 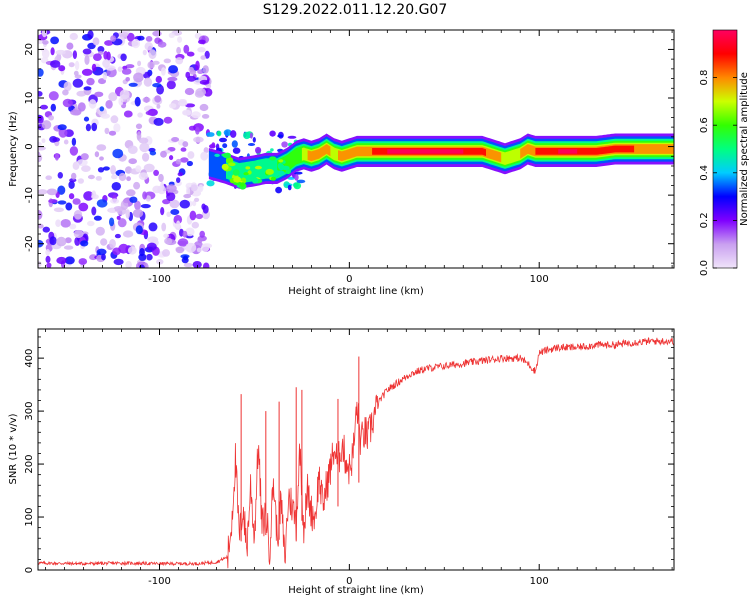 What do you see at coordinates (13, 448) in the screenshot?
I see `snr-y-label: SNR (10 * v/v)` at bounding box center [13, 448].